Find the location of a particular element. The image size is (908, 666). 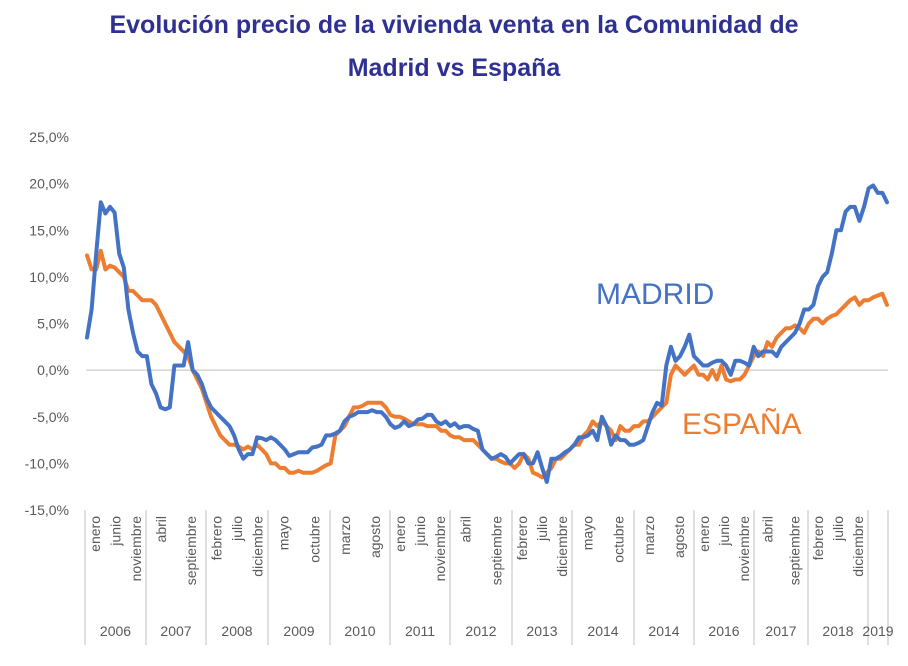

x-year-label: 2017 is located at coordinates (780, 631).